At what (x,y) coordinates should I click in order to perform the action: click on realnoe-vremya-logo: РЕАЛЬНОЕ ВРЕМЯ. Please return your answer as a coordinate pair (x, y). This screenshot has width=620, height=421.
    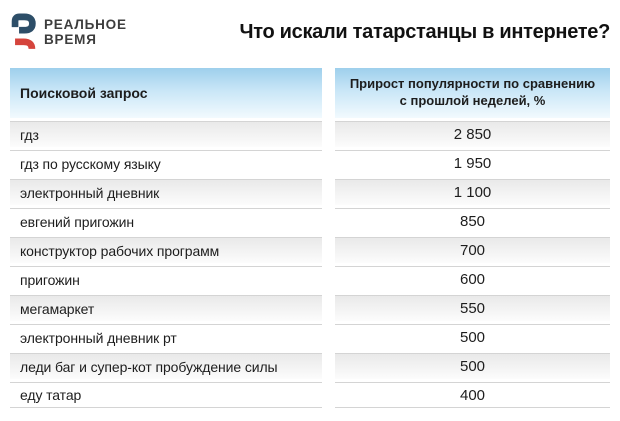
    Looking at the image, I should click on (68, 32).